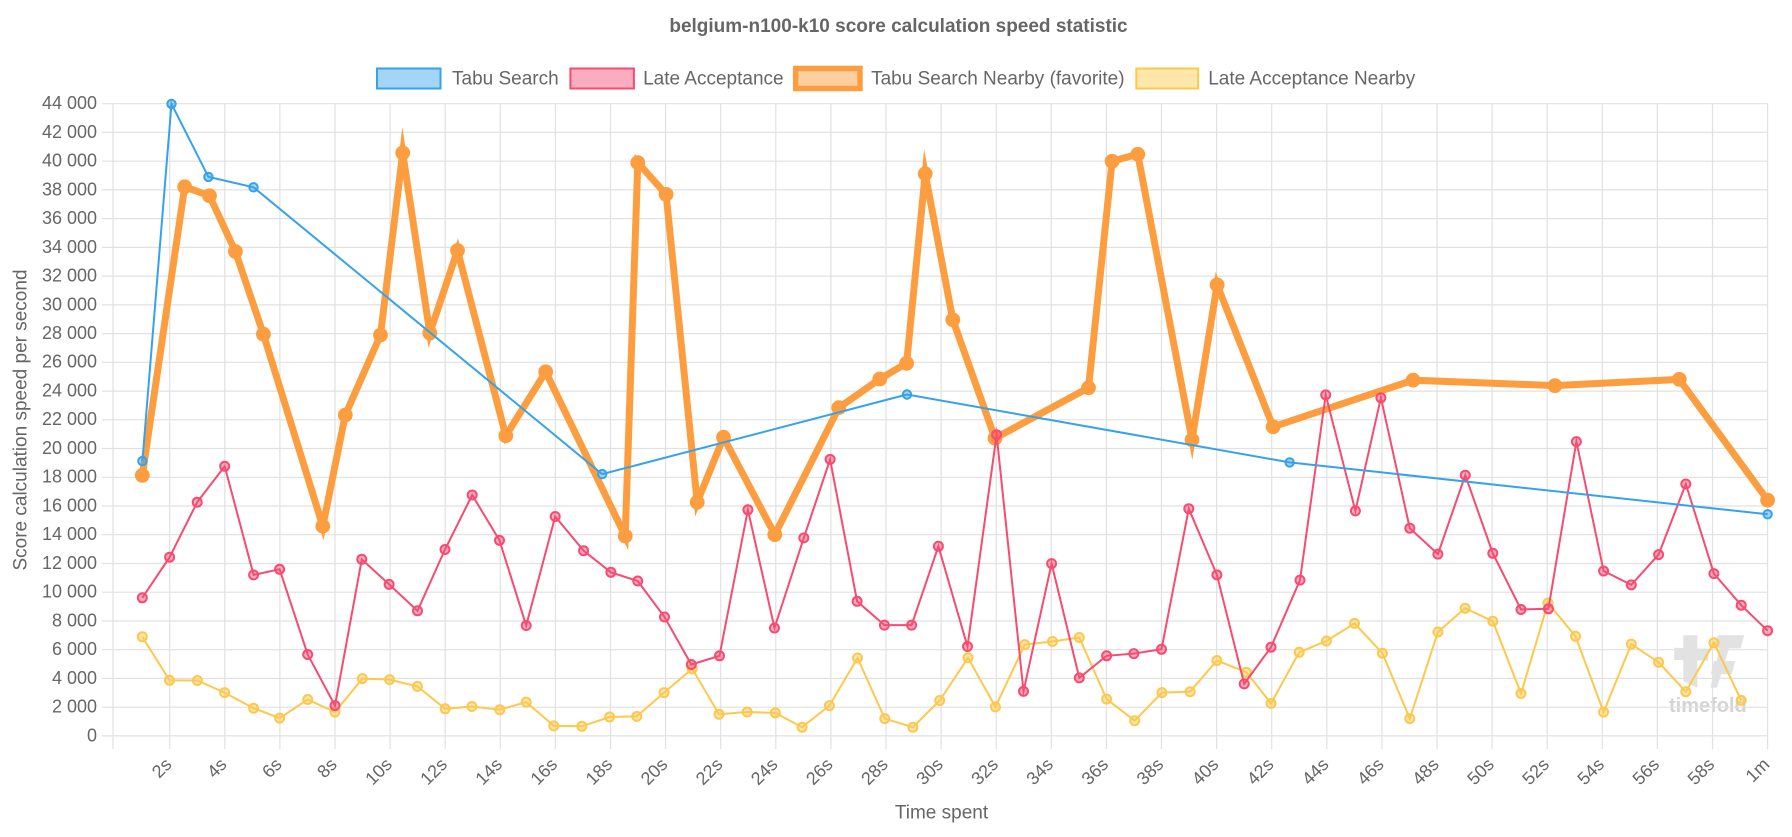  I want to click on svg-text: 38 000, so click(69, 189).